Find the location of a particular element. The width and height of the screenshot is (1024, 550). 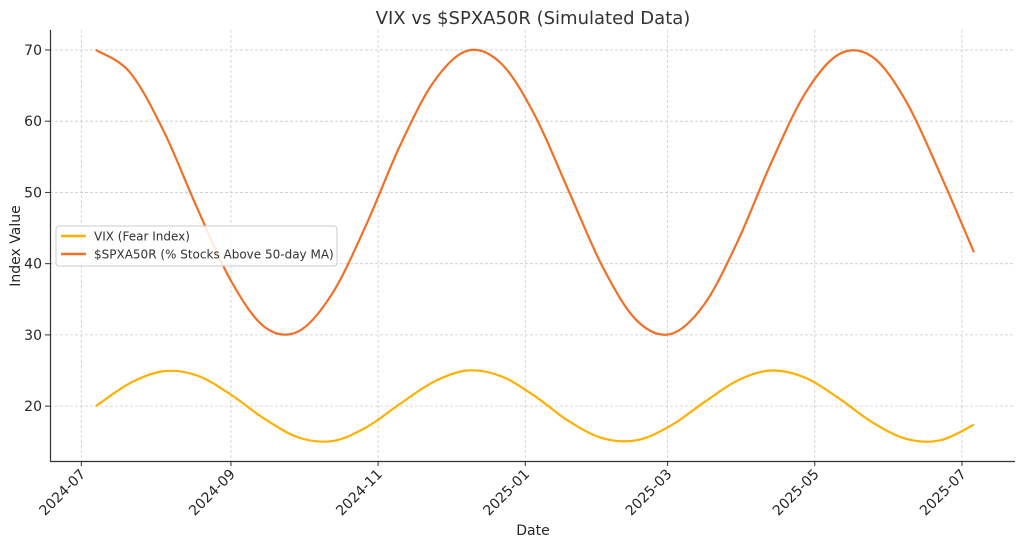

x-axis-label: Date is located at coordinates (532, 531).